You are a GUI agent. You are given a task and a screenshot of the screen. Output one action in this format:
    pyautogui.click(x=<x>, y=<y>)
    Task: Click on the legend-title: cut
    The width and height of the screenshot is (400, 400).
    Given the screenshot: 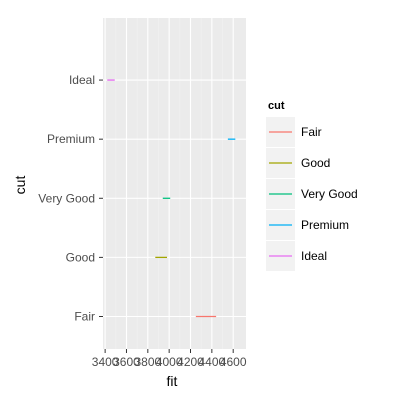 What is the action you would take?
    pyautogui.click(x=276, y=106)
    